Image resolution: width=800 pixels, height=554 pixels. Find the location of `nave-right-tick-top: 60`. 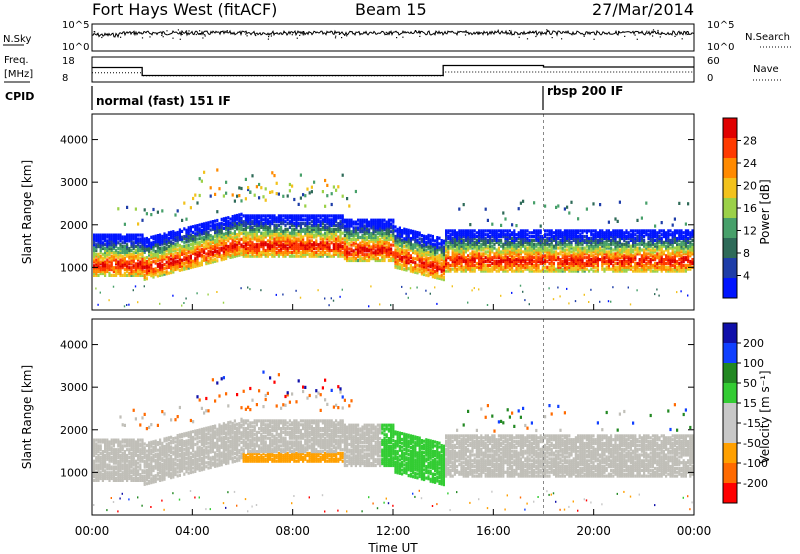

nave-right-tick-top: 60 is located at coordinates (713, 61).